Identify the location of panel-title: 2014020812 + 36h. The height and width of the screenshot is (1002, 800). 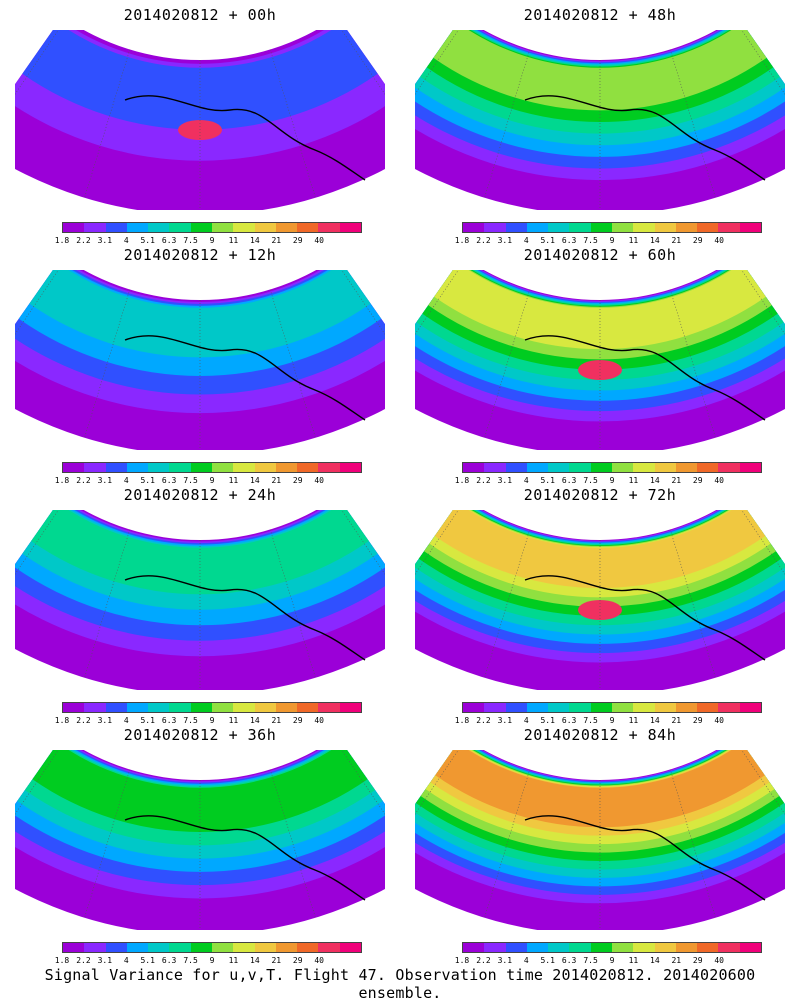
(200, 735).